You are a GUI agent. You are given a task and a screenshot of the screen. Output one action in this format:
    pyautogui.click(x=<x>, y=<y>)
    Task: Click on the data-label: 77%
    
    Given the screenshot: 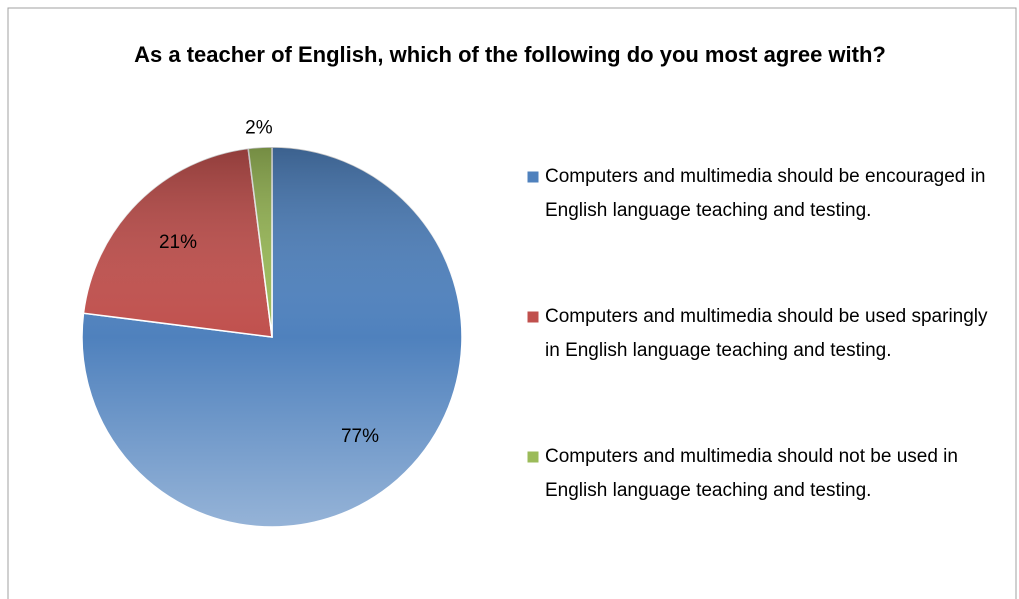 What is the action you would take?
    pyautogui.click(x=360, y=436)
    